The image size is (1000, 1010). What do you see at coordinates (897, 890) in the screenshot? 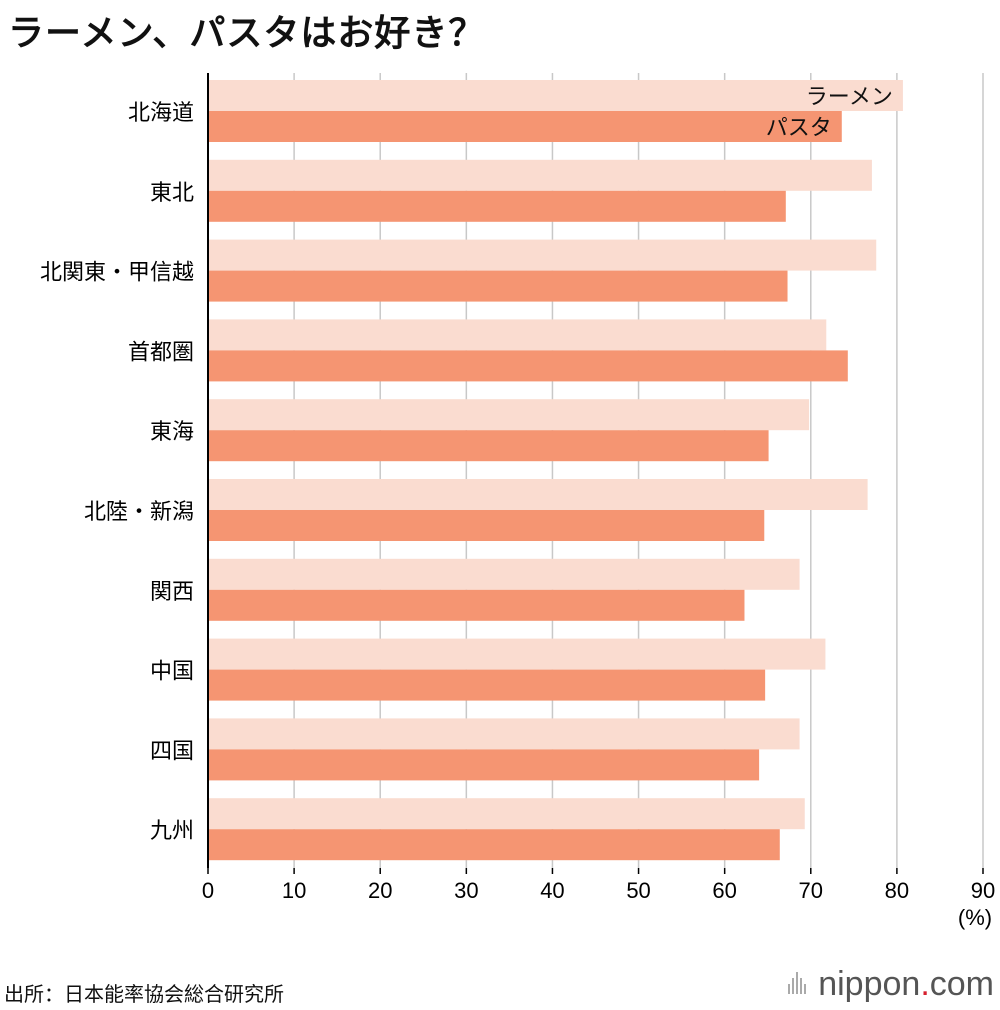
I see `x-tick-label: 80` at bounding box center [897, 890].